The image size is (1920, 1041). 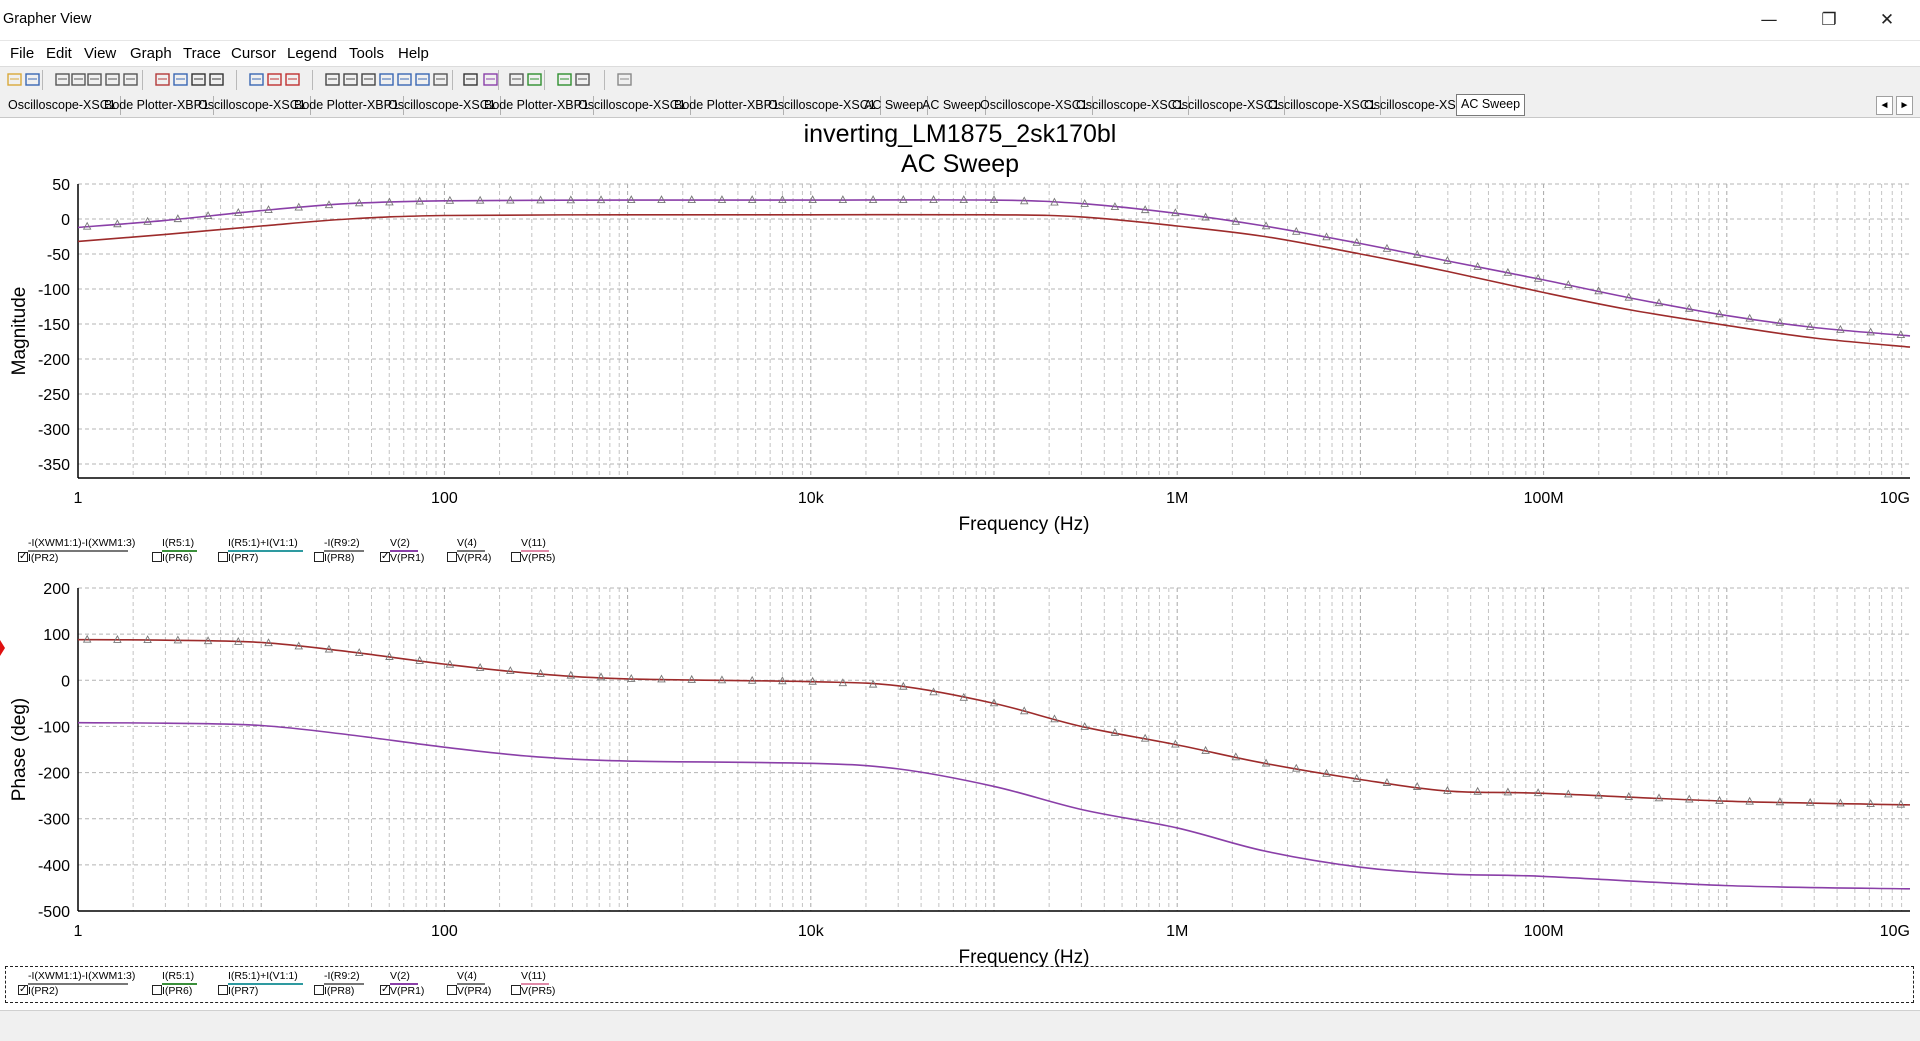 I want to click on zoom-y-button, so click(x=422, y=79).